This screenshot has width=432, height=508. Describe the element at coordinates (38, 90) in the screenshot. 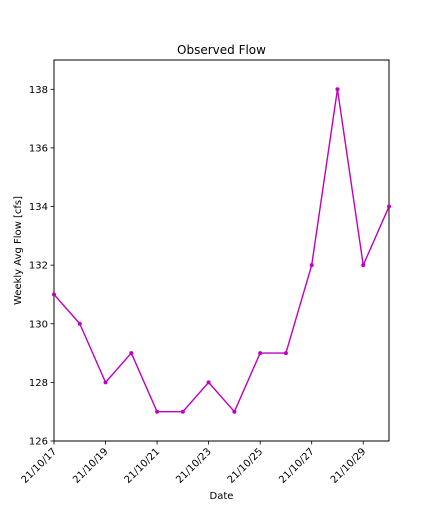

I see `y-tick-label: 138` at that location.